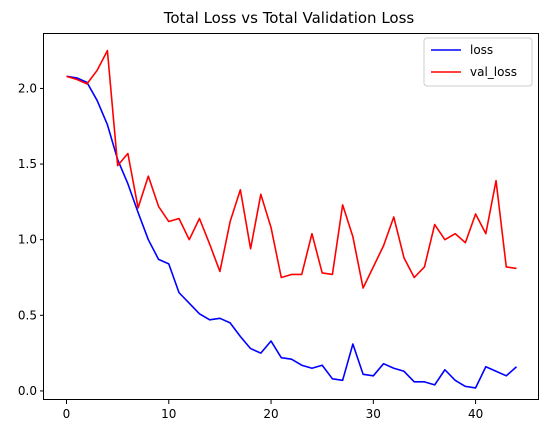 The width and height of the screenshot is (547, 435). I want to click on legend-label-val-loss: val_loss, so click(493, 72).